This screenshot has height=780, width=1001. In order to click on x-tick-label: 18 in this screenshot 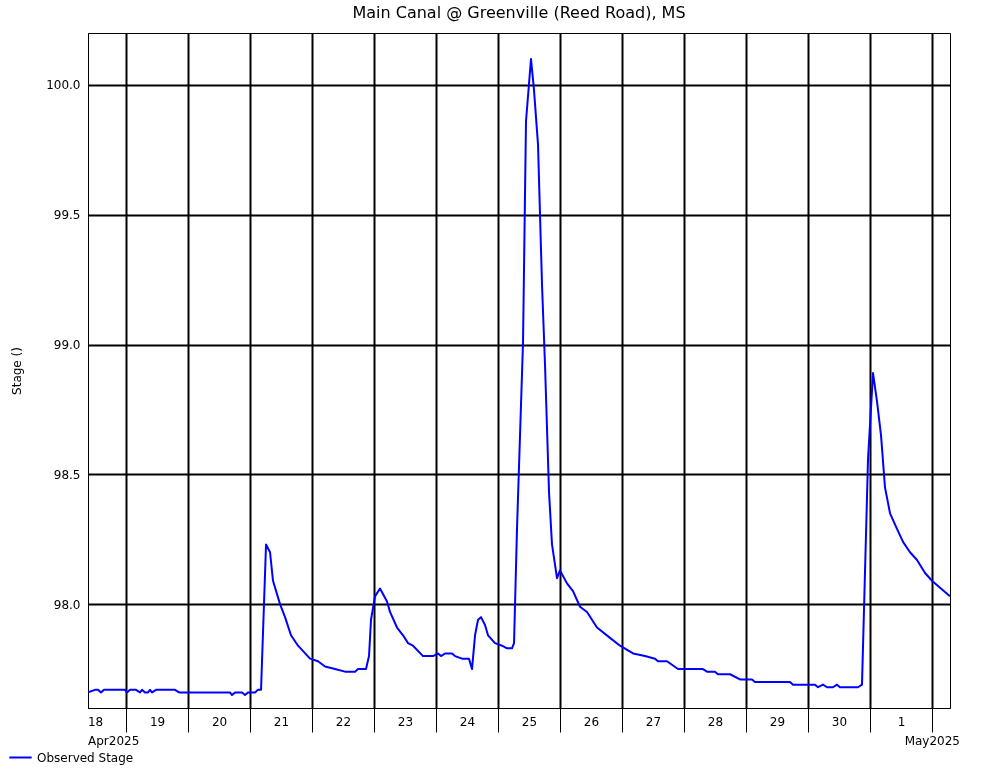, I will do `click(95, 721)`.